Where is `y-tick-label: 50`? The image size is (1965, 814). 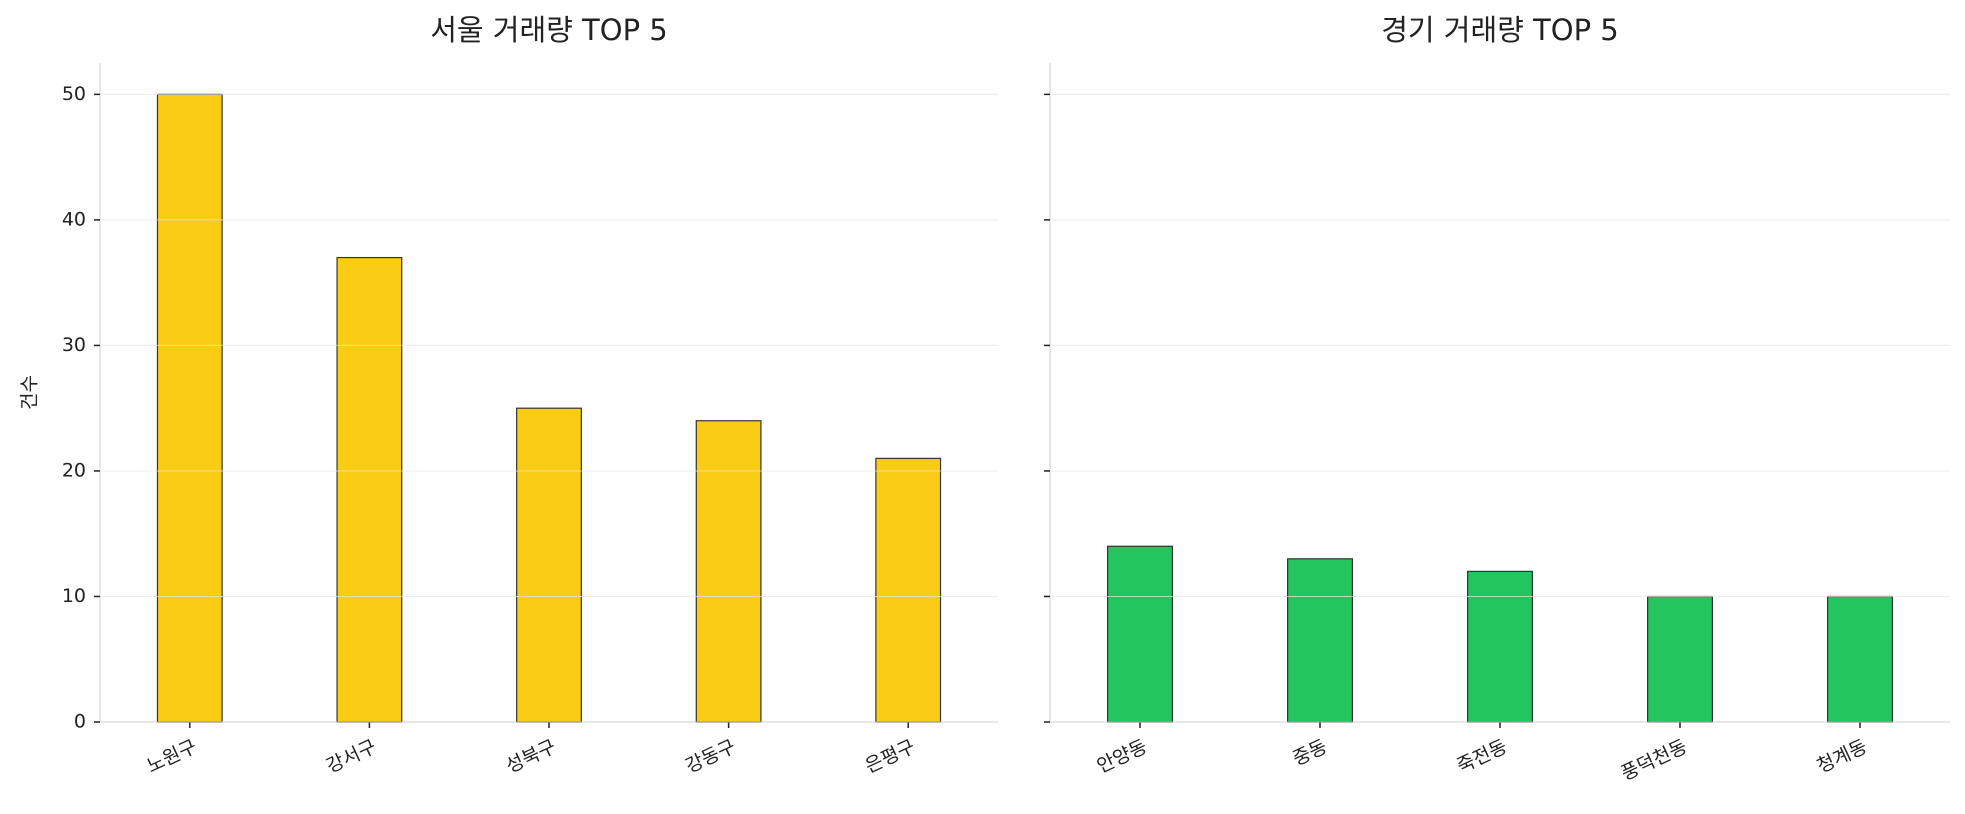
y-tick-label: 50 is located at coordinates (74, 94).